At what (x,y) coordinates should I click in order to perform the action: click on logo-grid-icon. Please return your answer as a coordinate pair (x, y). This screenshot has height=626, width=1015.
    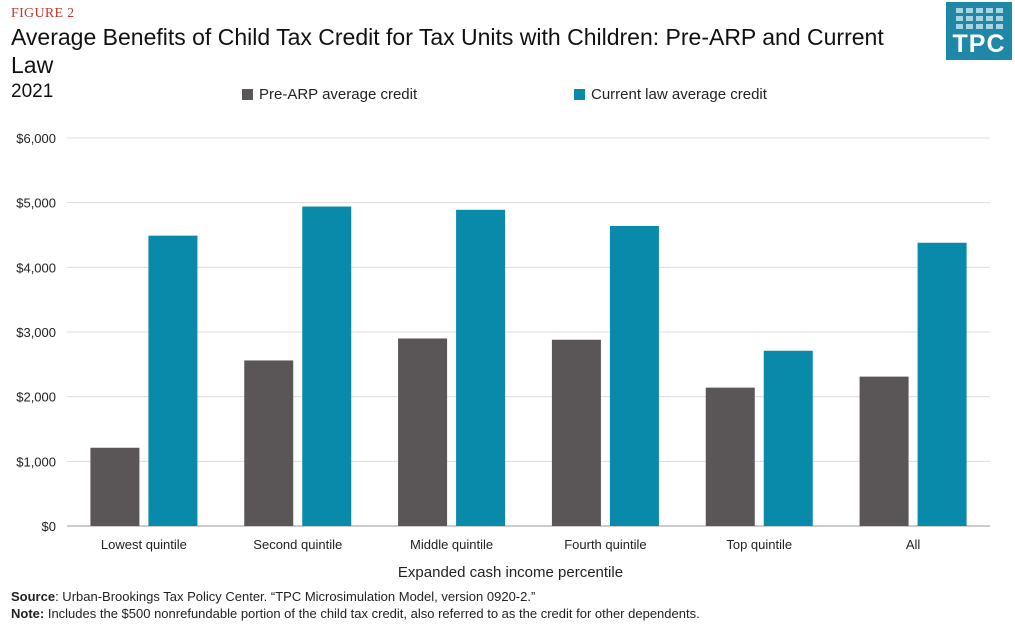
    Looking at the image, I should click on (979, 19).